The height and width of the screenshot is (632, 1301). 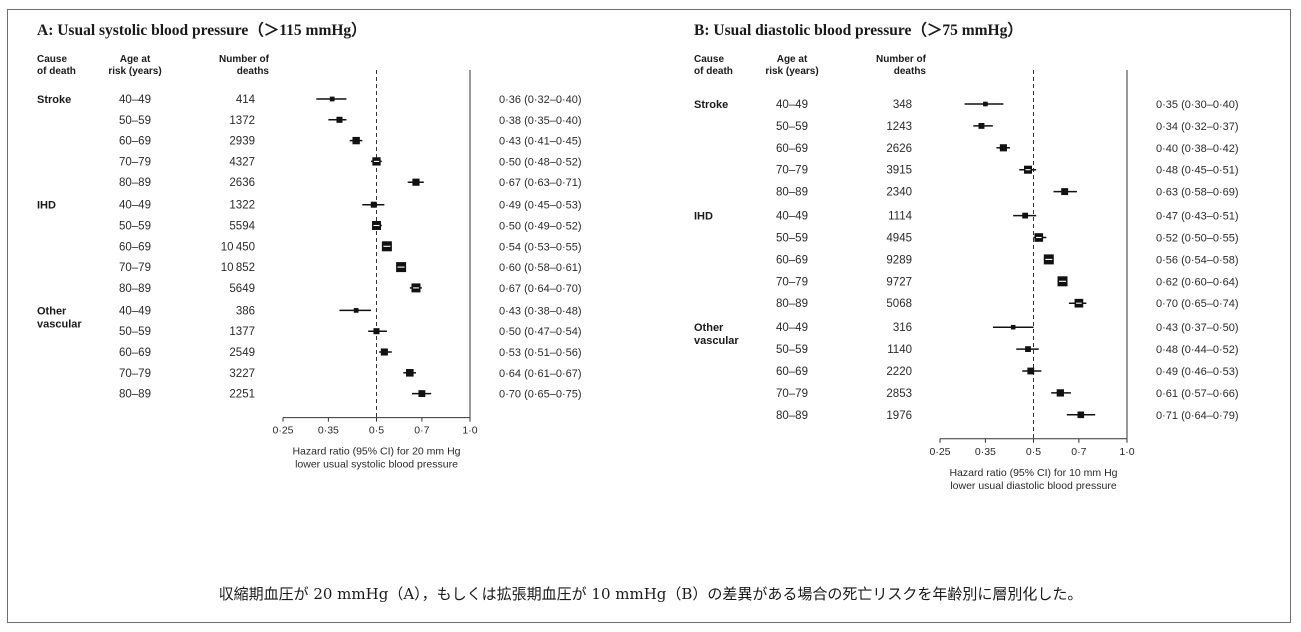 I want to click on deaths-cell: 2549, so click(x=242, y=353).